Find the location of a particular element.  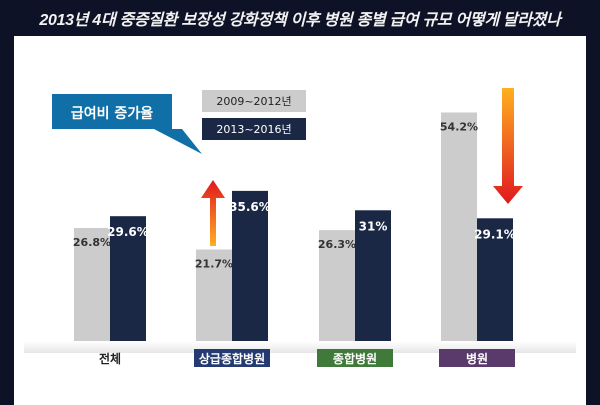

bar-1-종합병원 is located at coordinates (337, 285).